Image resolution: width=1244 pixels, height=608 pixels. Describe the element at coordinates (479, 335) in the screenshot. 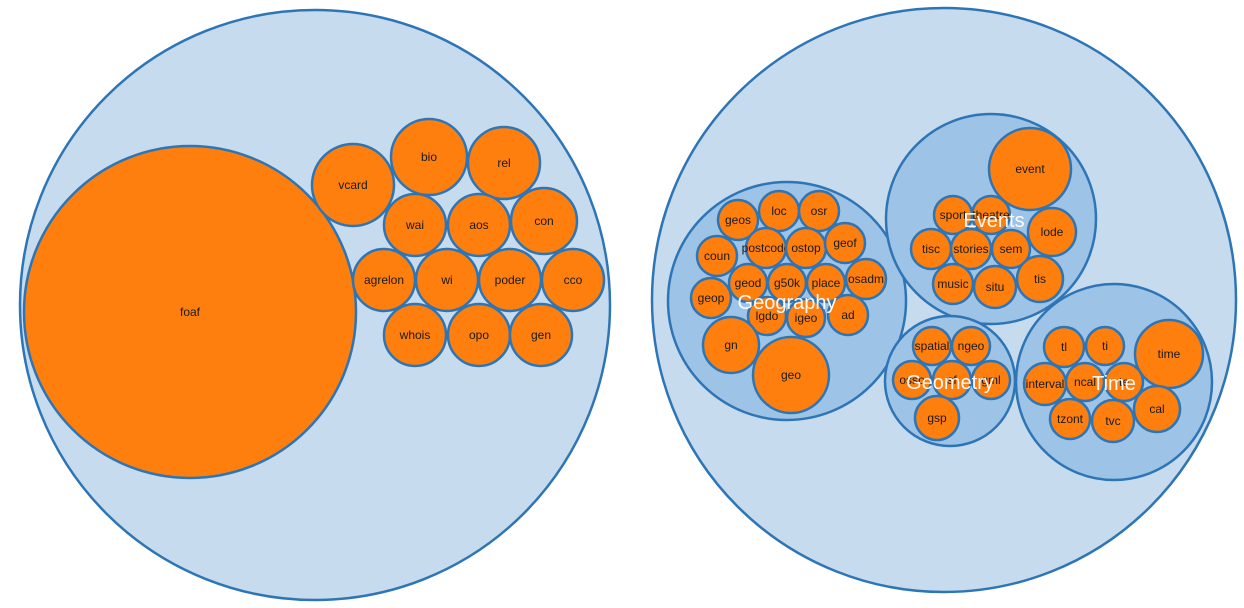

I see `leaf-label-opo: opo` at that location.